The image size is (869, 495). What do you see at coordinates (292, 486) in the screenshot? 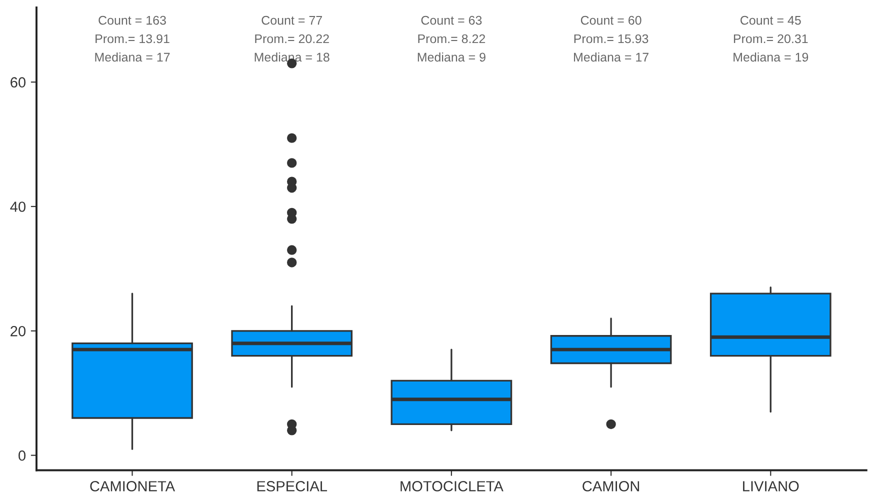
I see `x-tick-label: ESPECIAL` at bounding box center [292, 486].